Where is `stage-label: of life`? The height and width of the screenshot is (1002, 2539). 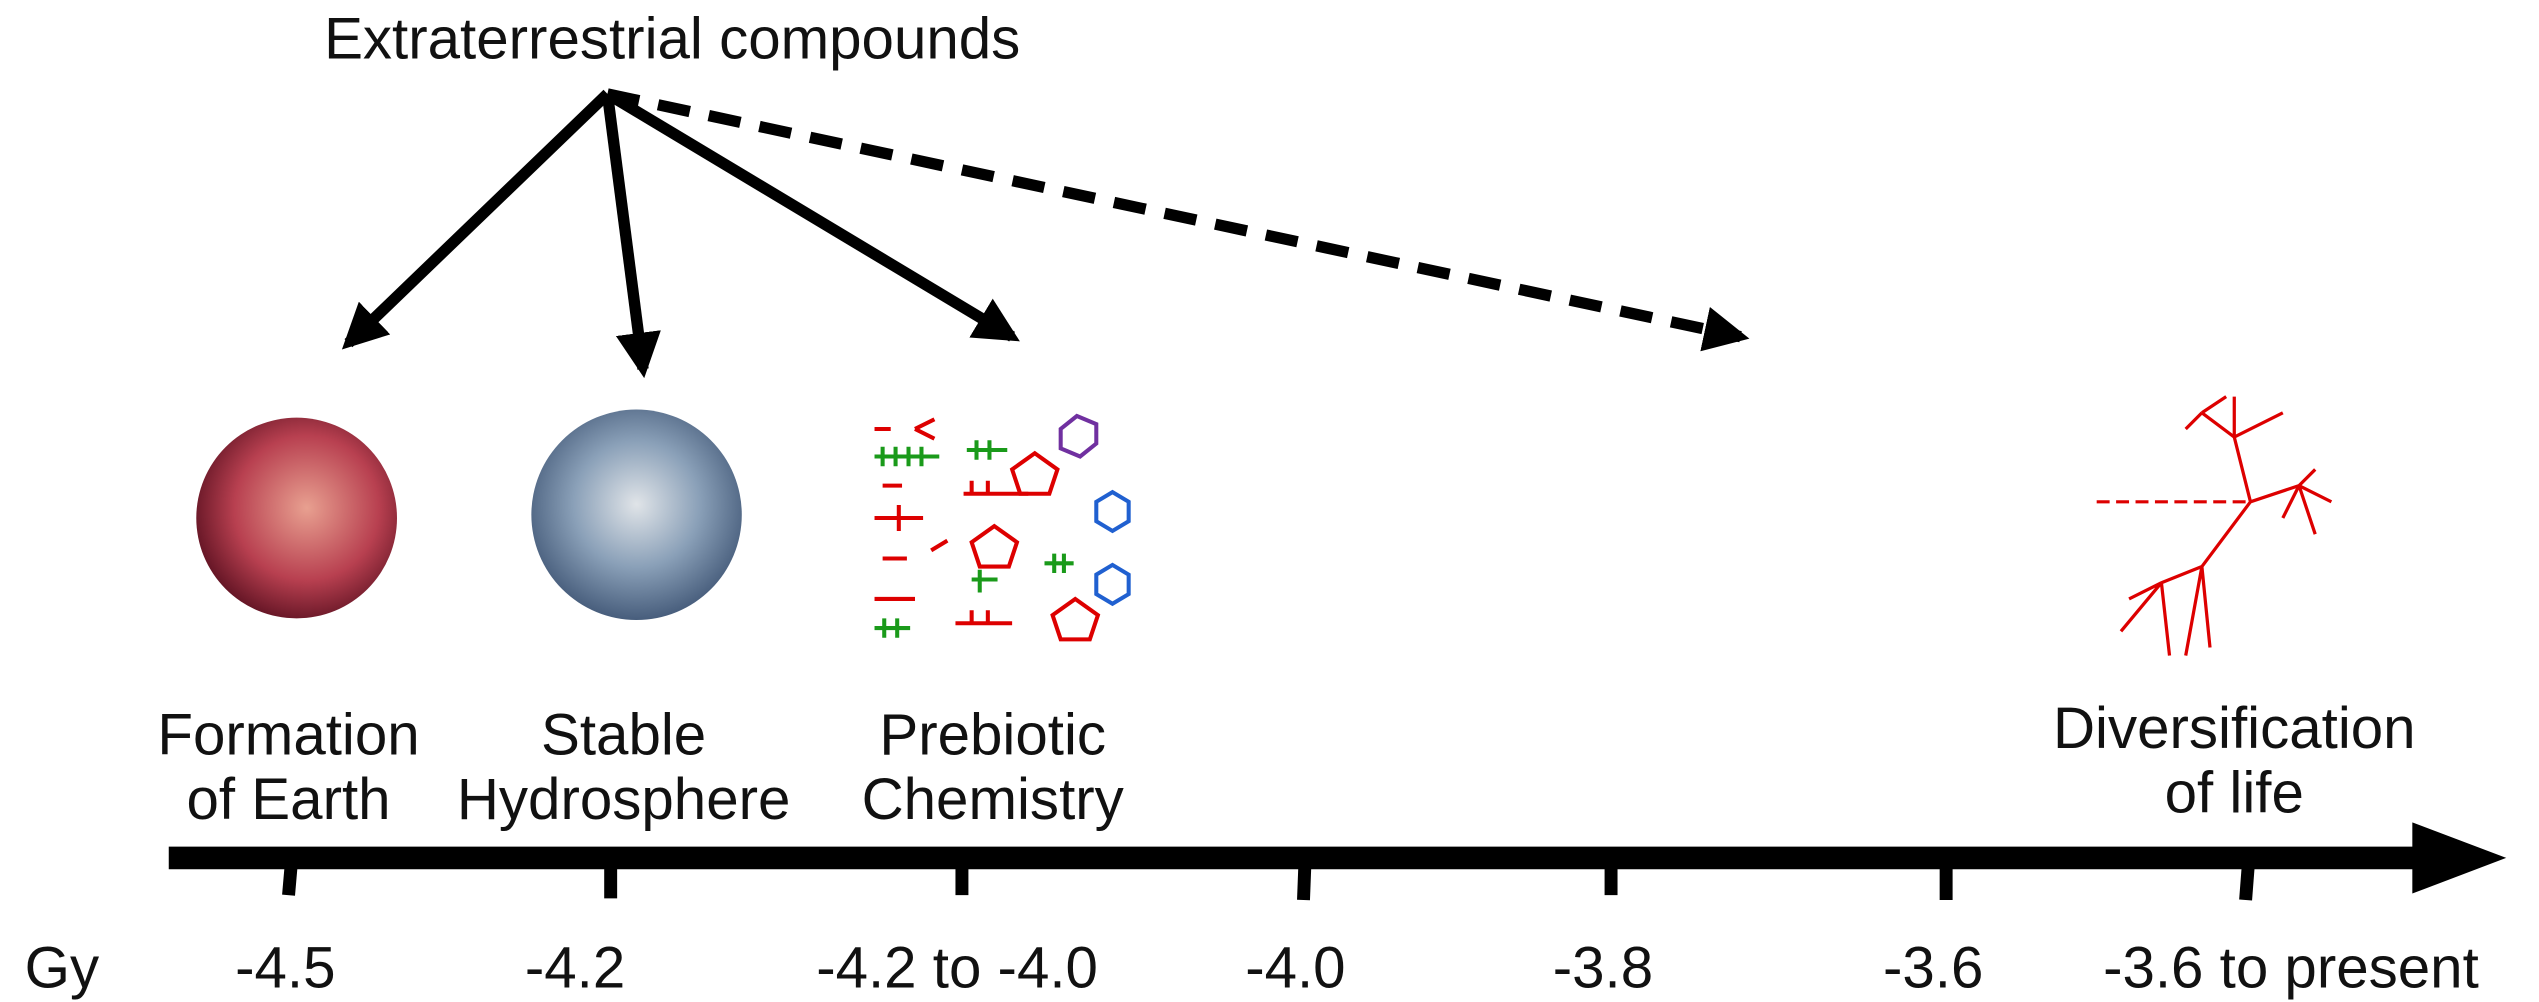
stage-label: of life is located at coordinates (2234, 793).